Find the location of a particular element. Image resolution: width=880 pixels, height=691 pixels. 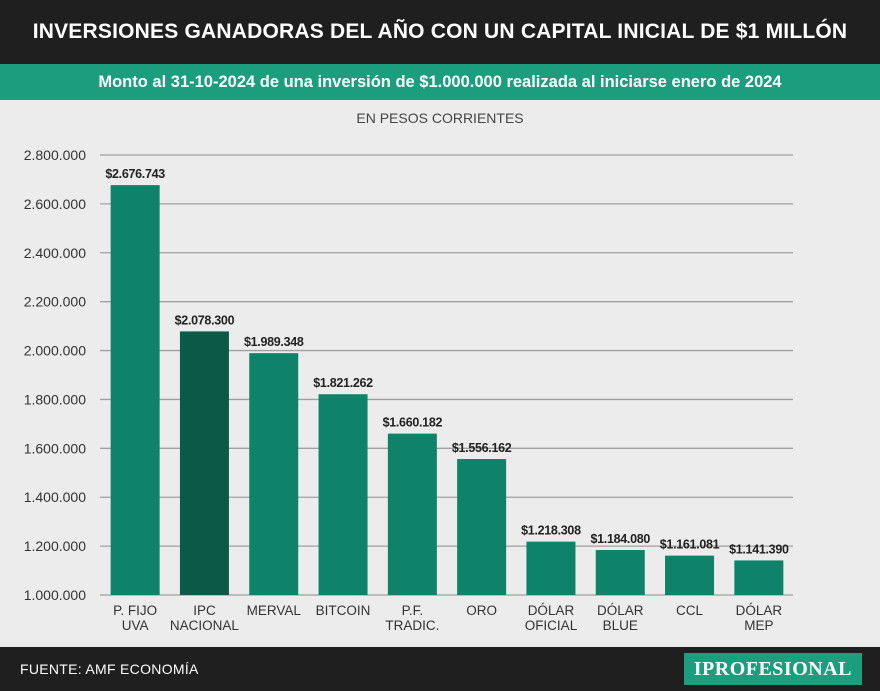

y-tick-label: 1.600.000 is located at coordinates (55, 448).